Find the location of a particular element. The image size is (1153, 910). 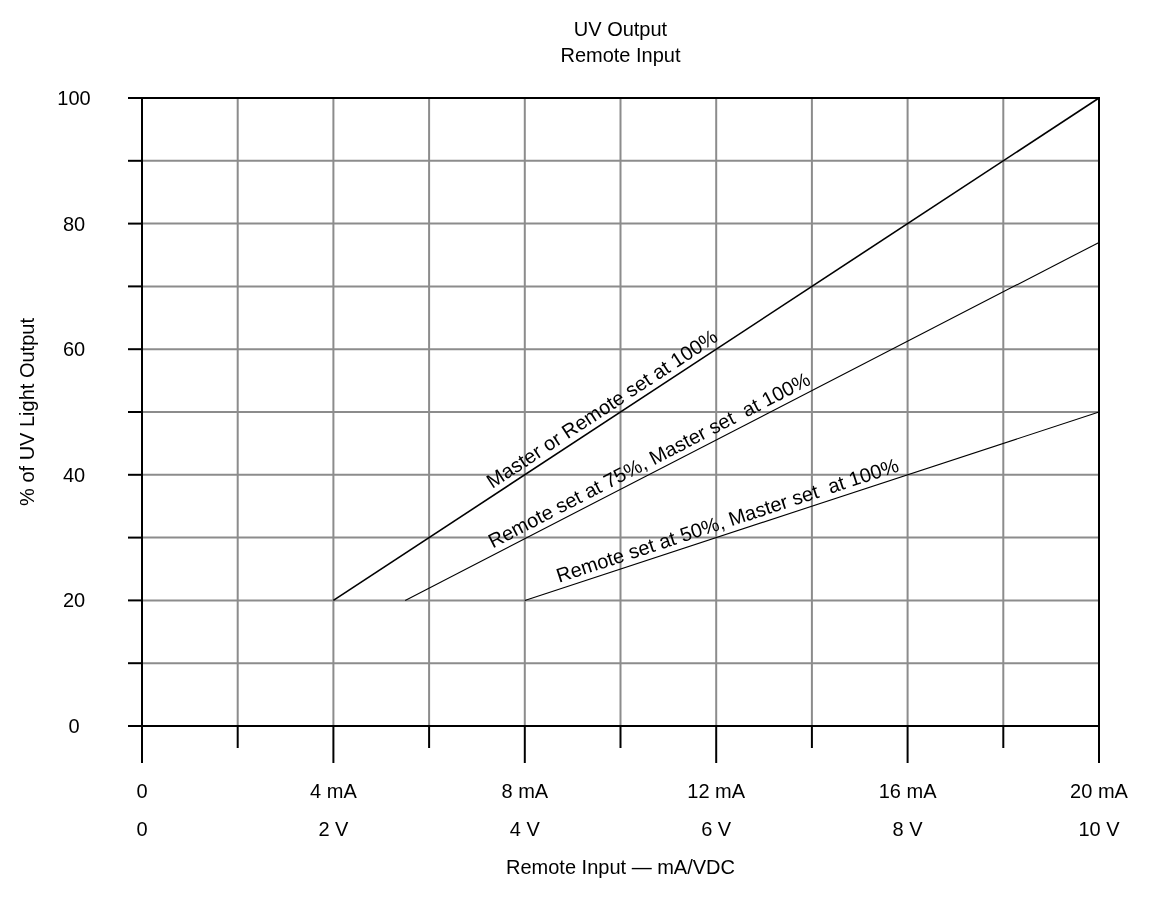

x-tick-label: 16 mA is located at coordinates (908, 791).